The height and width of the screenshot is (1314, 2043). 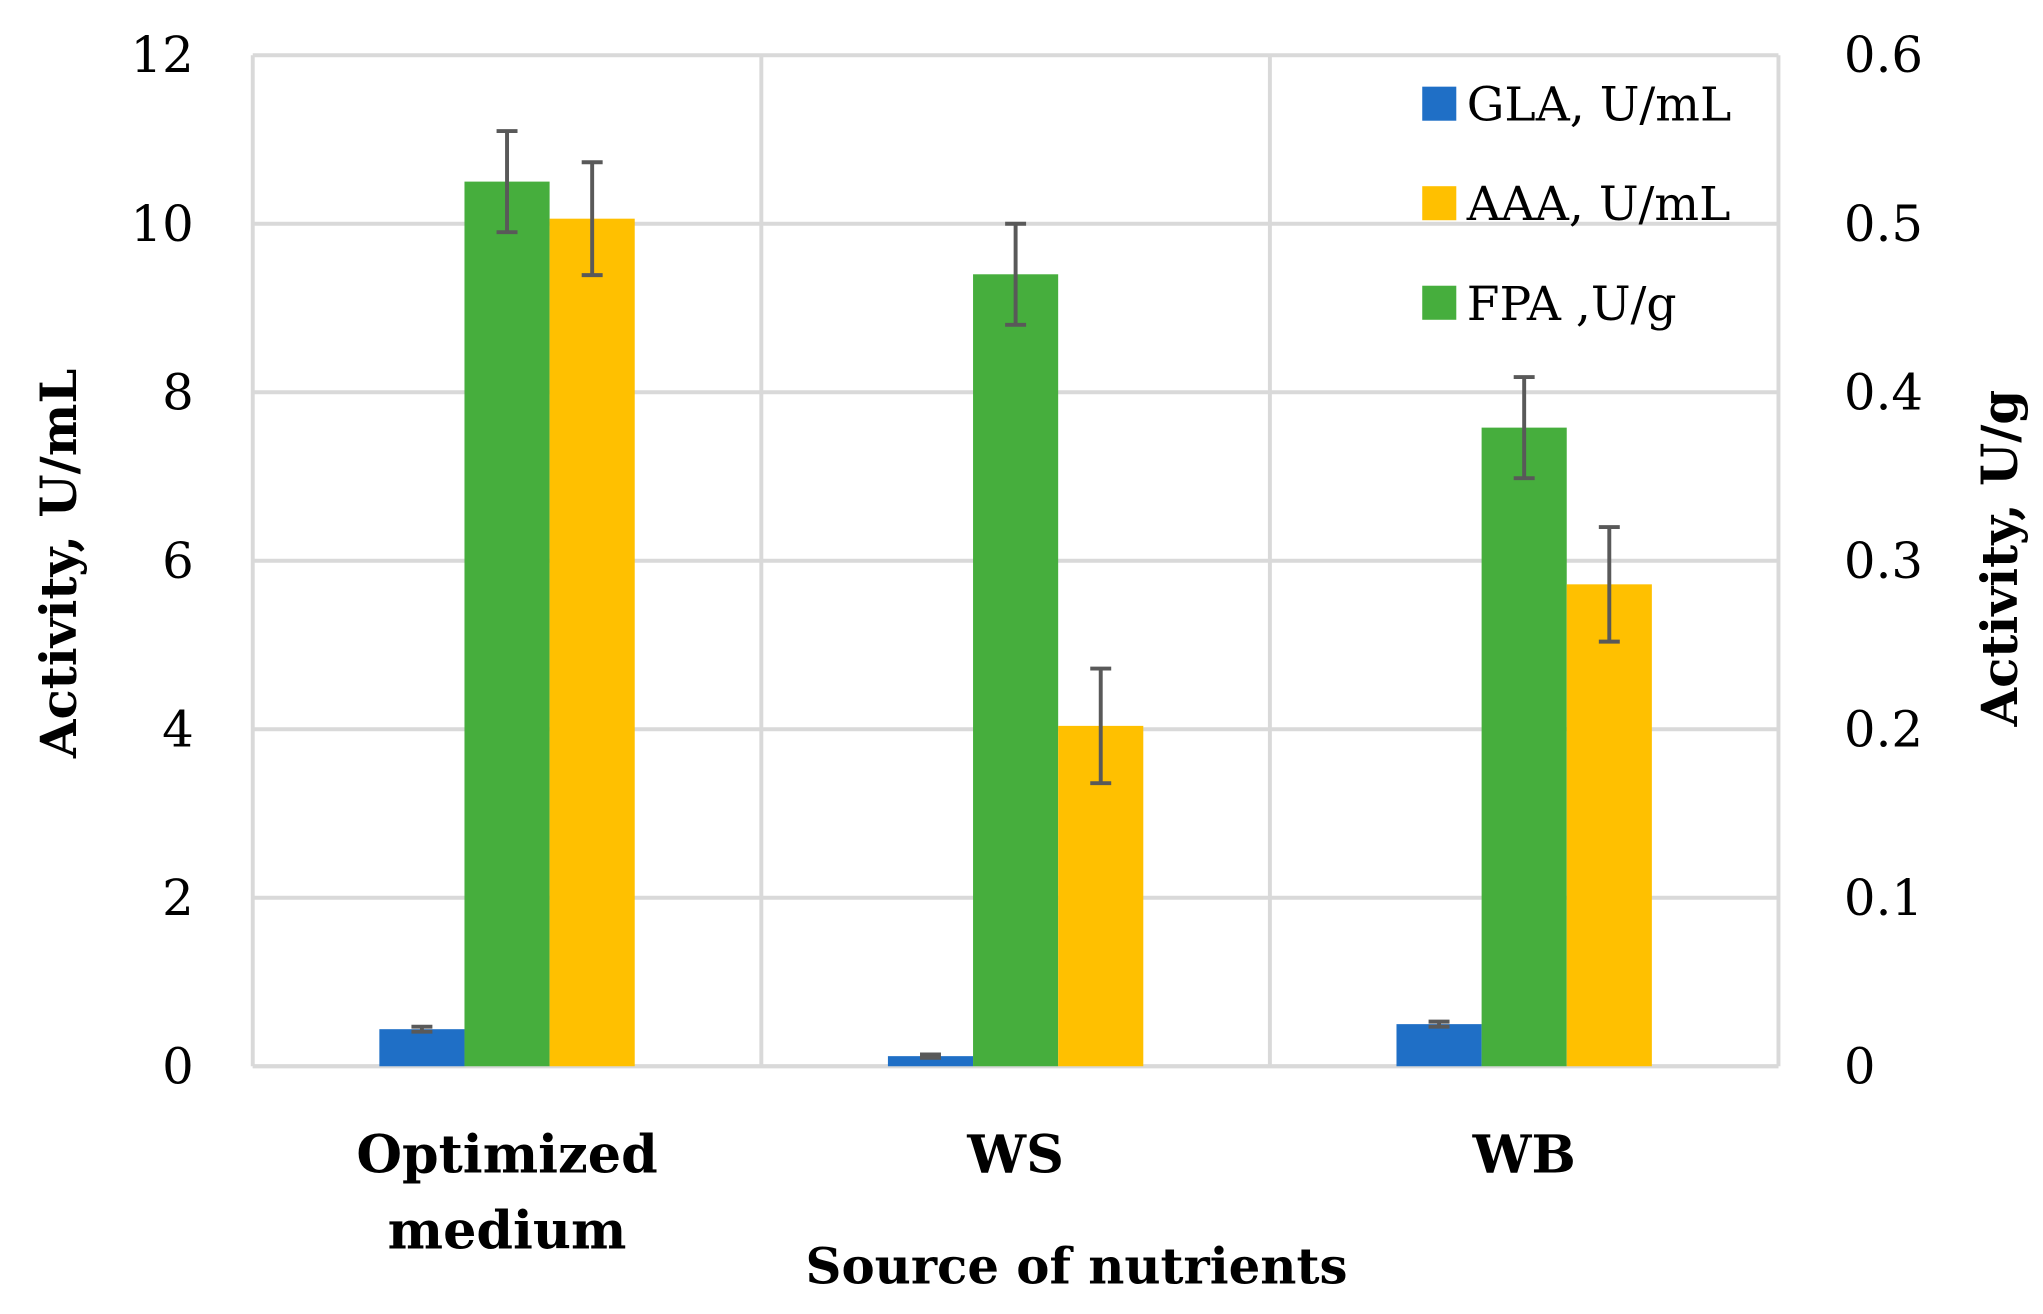 I want to click on y2-tick-label: 0.2, so click(x=1883, y=729).